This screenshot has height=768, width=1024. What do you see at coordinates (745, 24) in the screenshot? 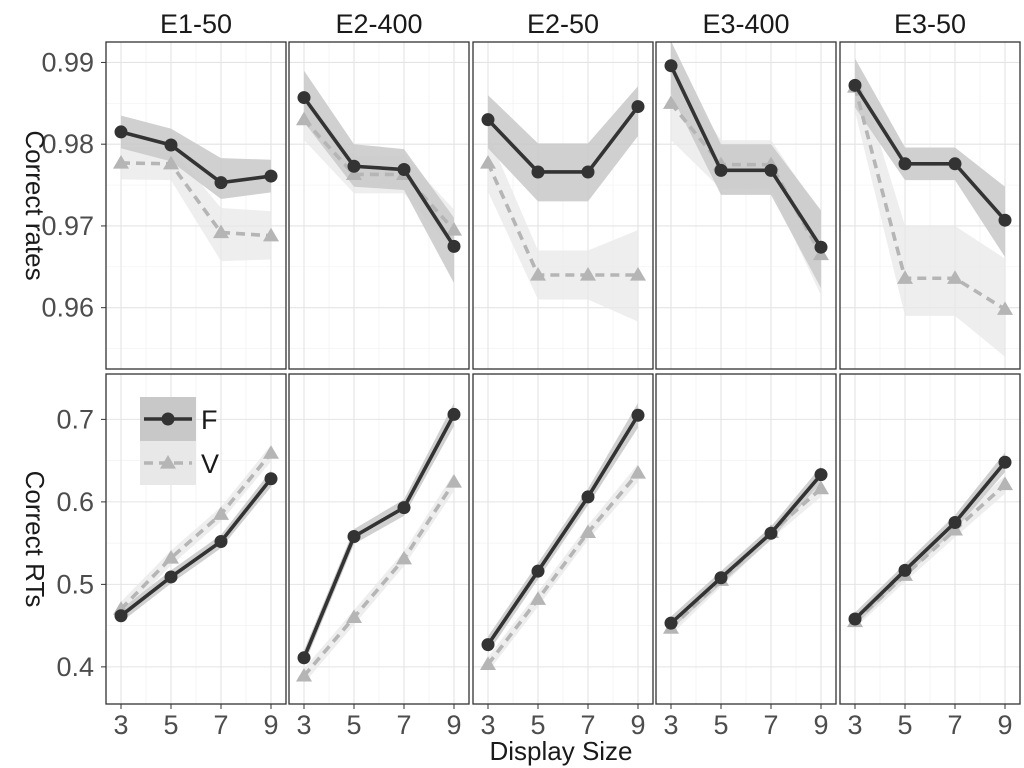
I see `panel-title: E3-400` at bounding box center [745, 24].